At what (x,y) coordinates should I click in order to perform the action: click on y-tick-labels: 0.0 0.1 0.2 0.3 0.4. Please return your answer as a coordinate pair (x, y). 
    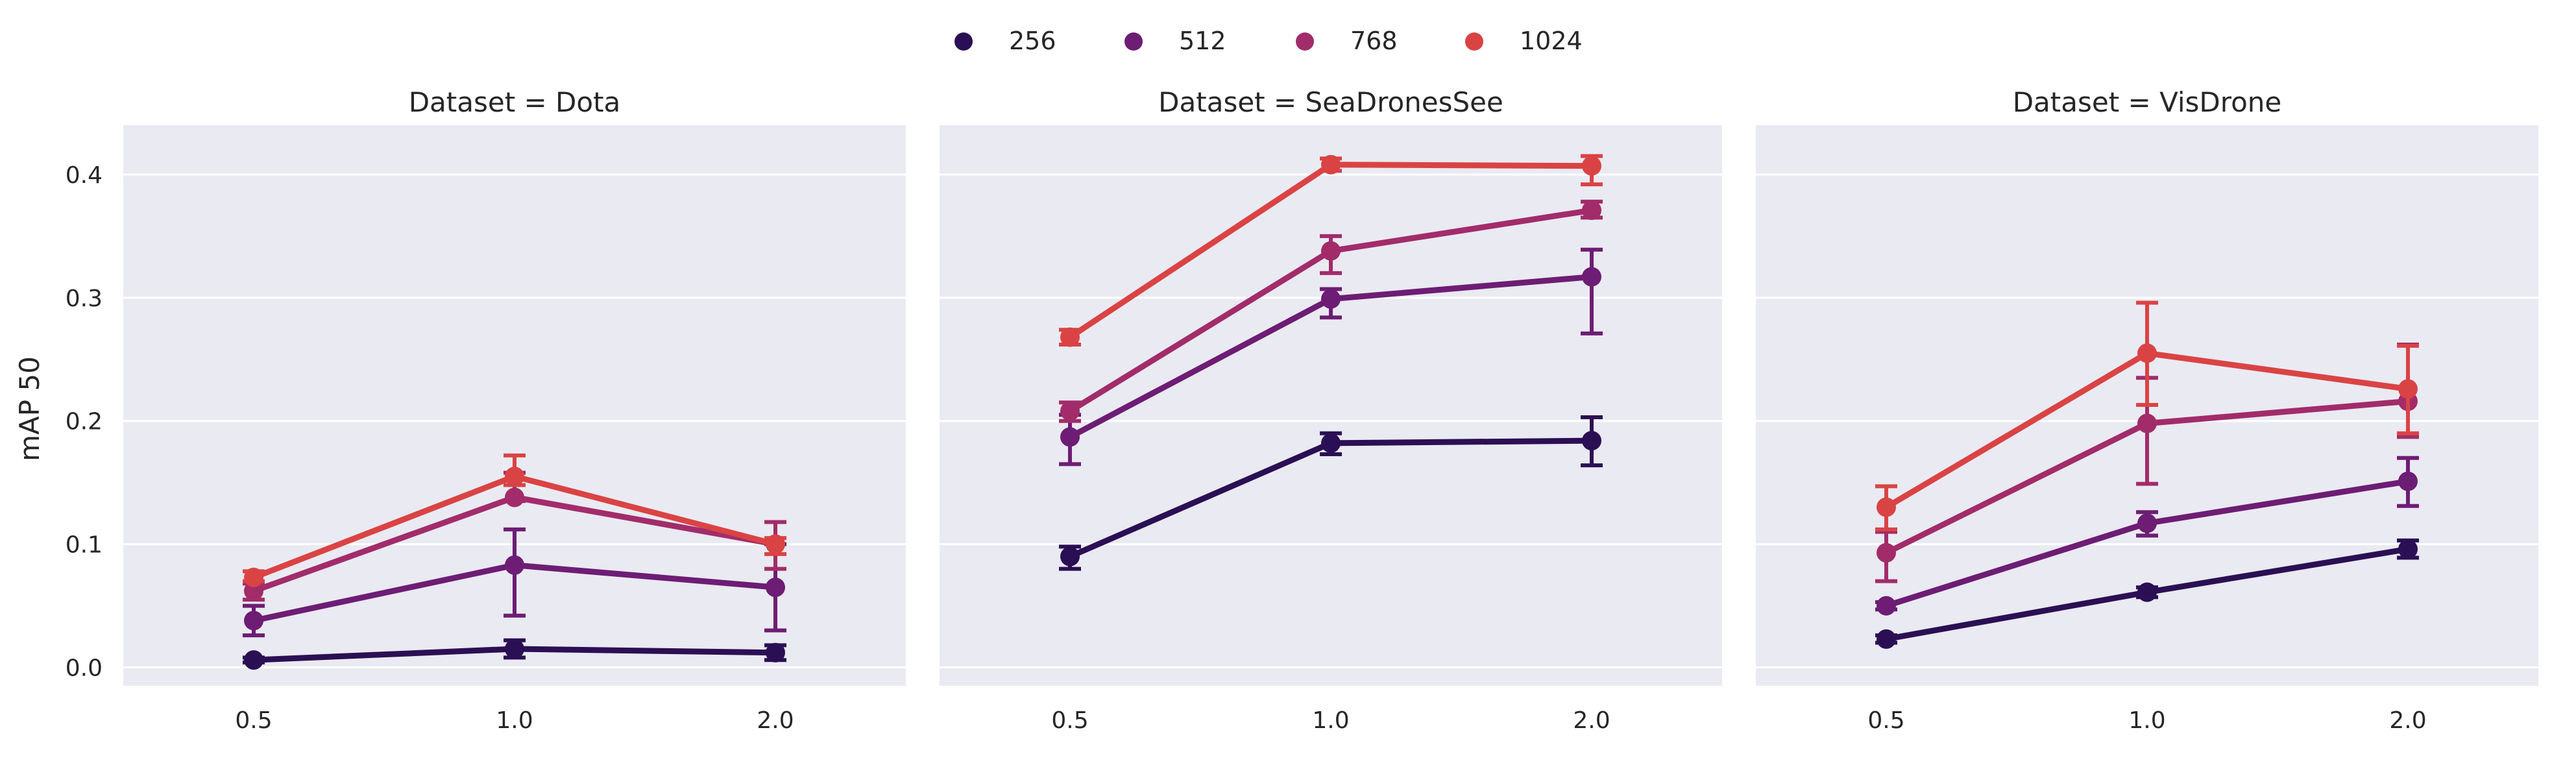
    Looking at the image, I should click on (84, 422).